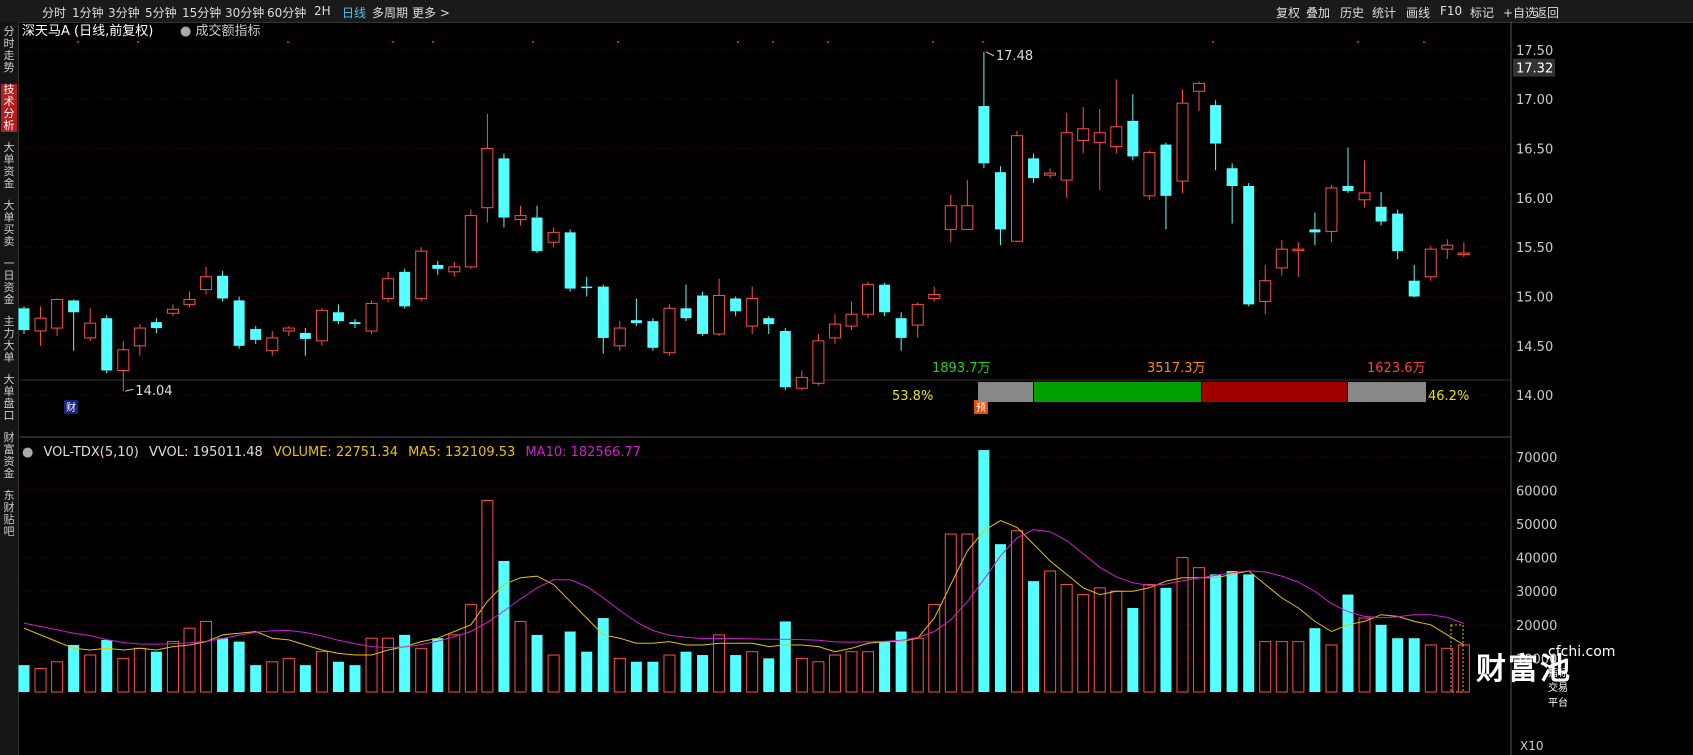 The height and width of the screenshot is (755, 1693). Describe the element at coordinates (9, 455) in the screenshot. I see `sidebar-item-7: 财富资金` at that location.